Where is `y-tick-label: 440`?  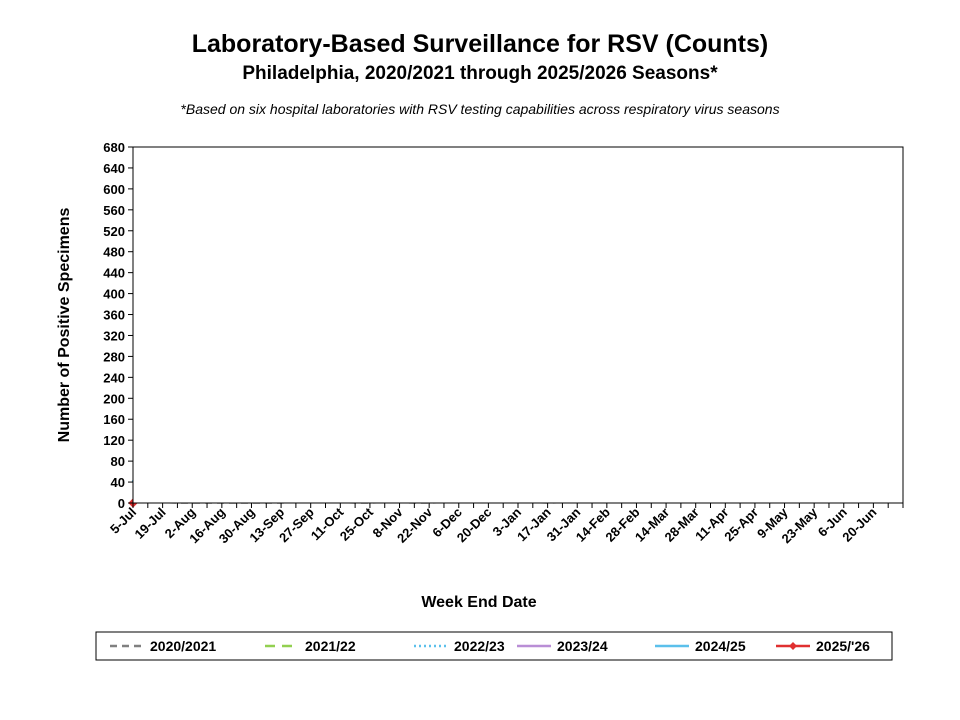
y-tick-label: 440 is located at coordinates (114, 273).